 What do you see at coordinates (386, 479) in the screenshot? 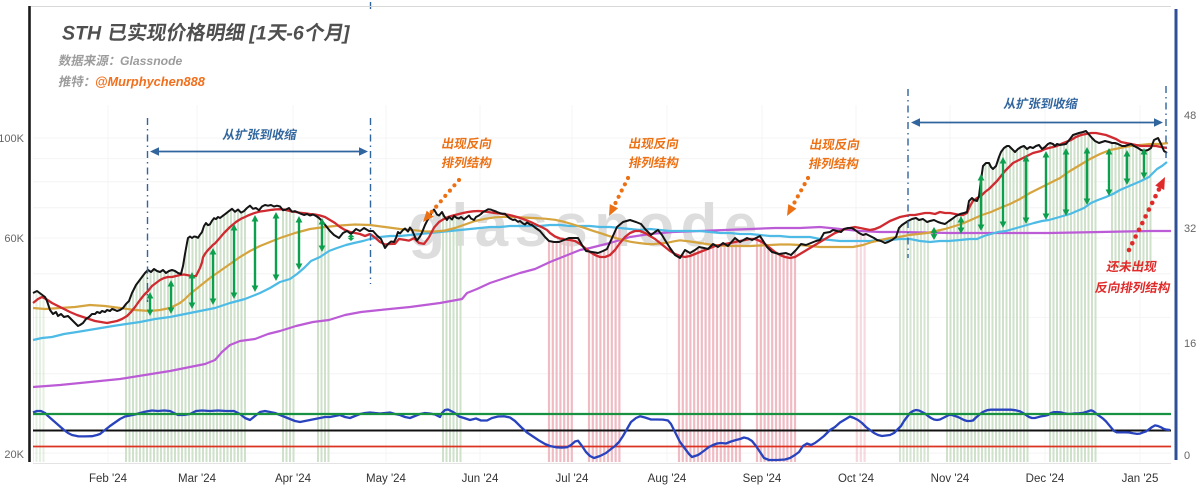
I see `svg-text: May '24` at bounding box center [386, 479].